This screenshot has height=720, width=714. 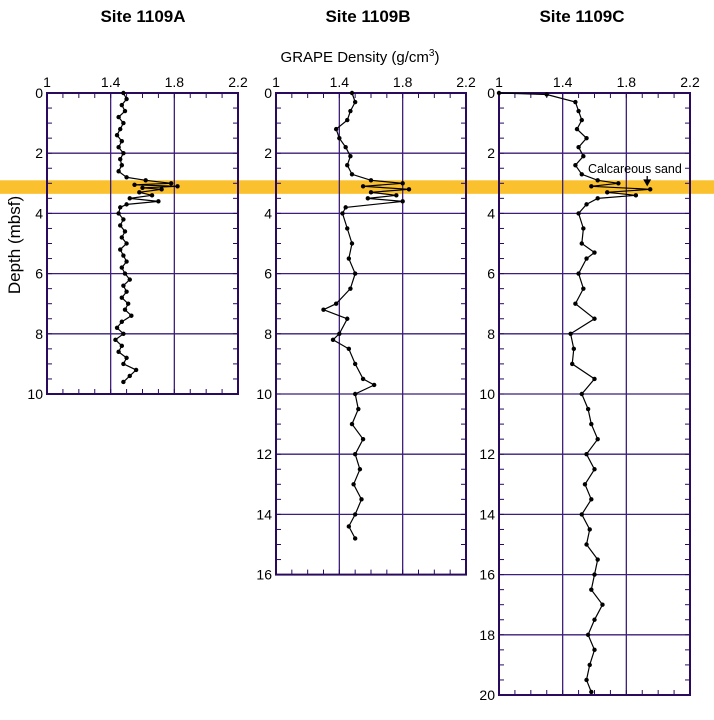 I want to click on panel-title: Site 1109B, so click(x=367, y=16).